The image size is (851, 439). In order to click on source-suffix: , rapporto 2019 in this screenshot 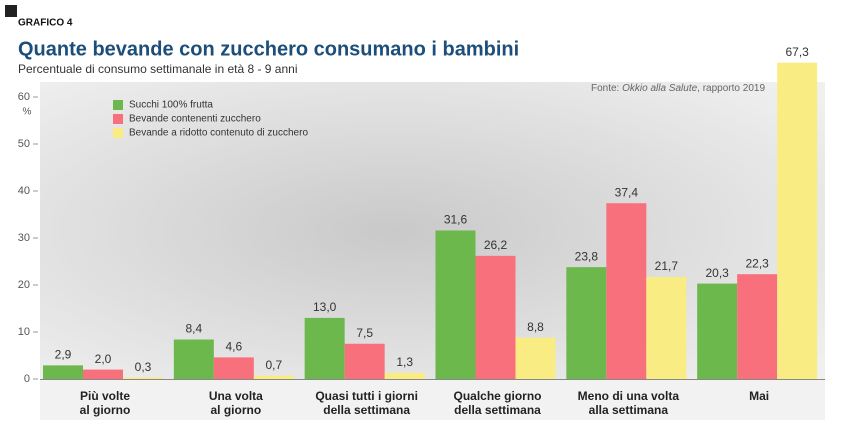, I will do `click(731, 88)`.